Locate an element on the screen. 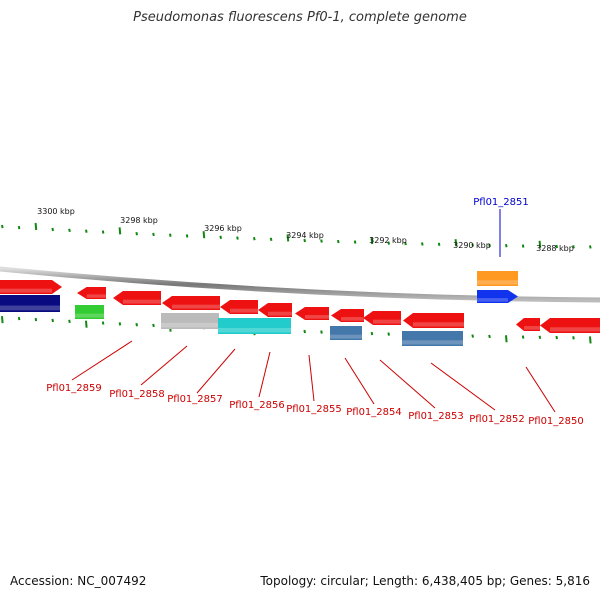  scale-label: 3292 kbp is located at coordinates (388, 240).